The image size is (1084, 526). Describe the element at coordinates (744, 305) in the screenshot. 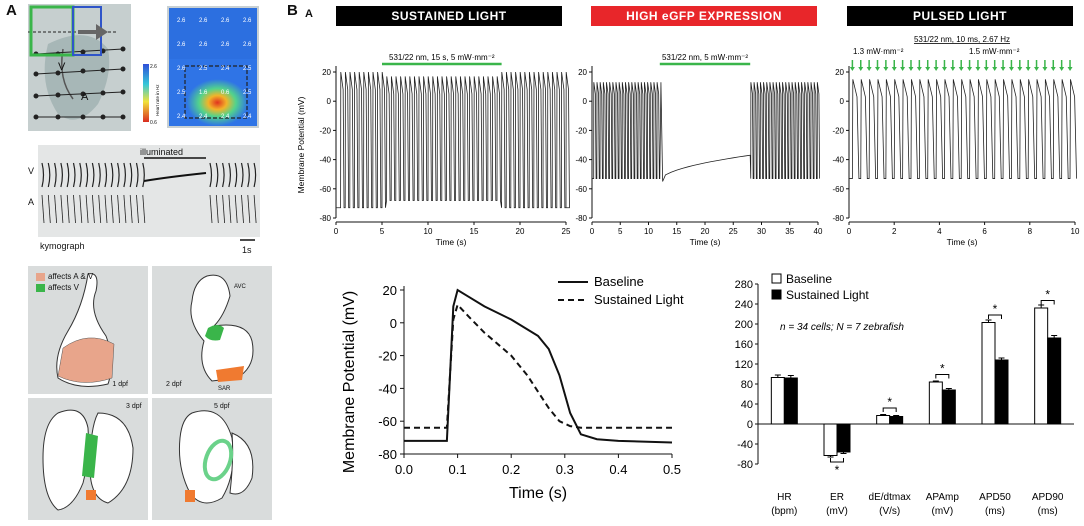

I see `bar-y-tick-label: 240` at that location.